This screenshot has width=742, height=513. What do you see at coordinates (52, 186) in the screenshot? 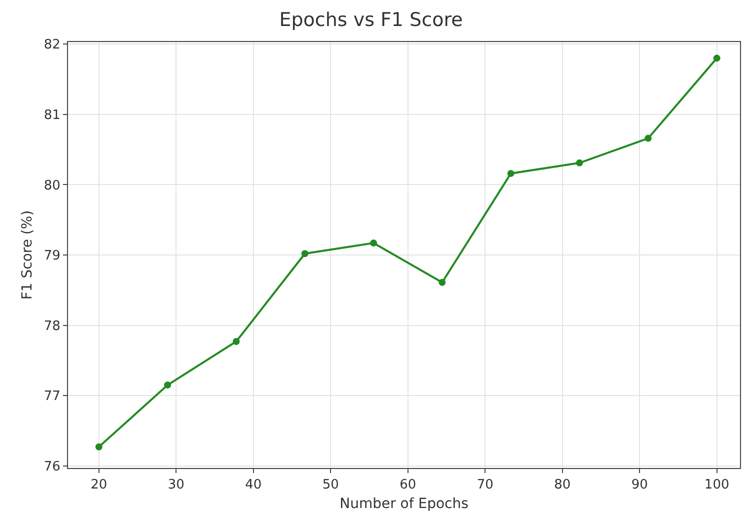
I see `y-tick-label: 80` at bounding box center [52, 186].